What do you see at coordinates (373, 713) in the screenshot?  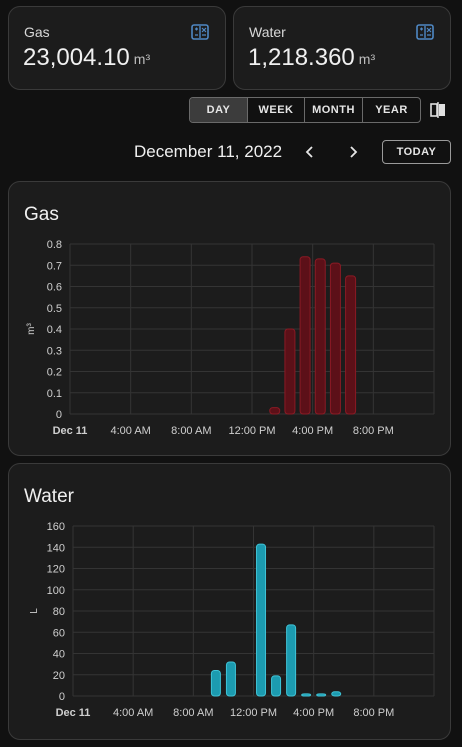 I see `water-x-tick-label: 8:00 PM` at bounding box center [373, 713].